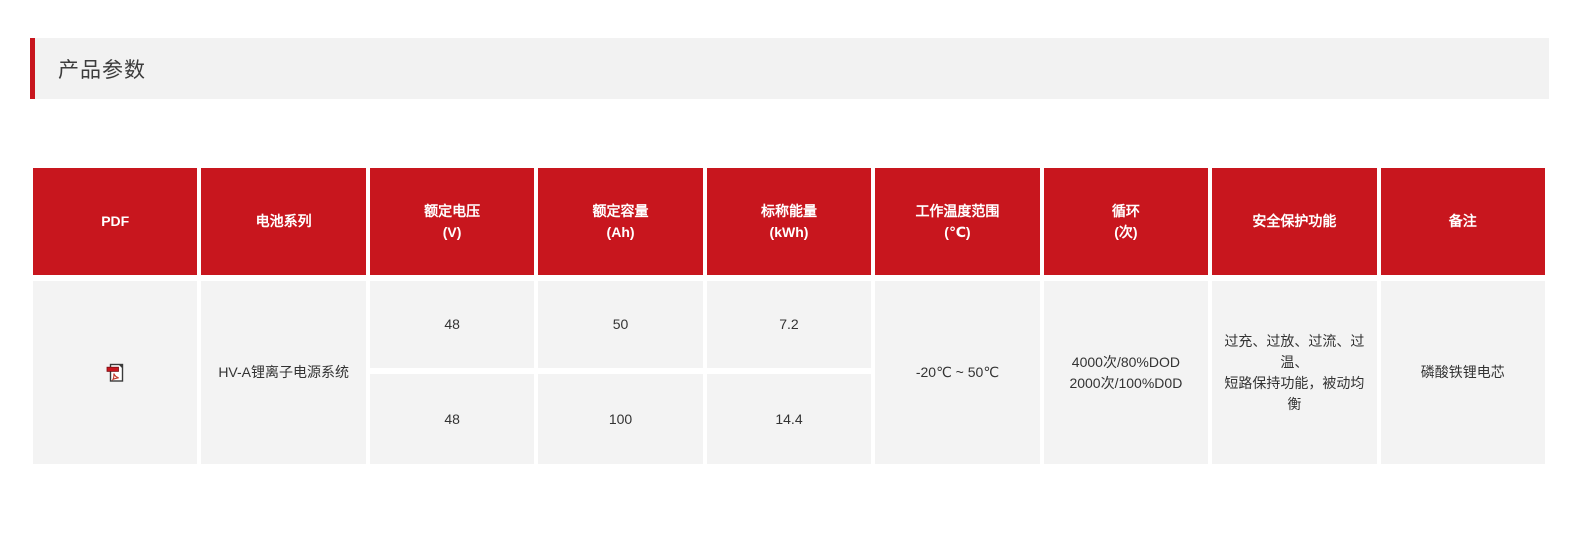 Image resolution: width=1584 pixels, height=537 pixels. I want to click on cell-battery-series: HV-A锂离子电源系统, so click(283, 372).